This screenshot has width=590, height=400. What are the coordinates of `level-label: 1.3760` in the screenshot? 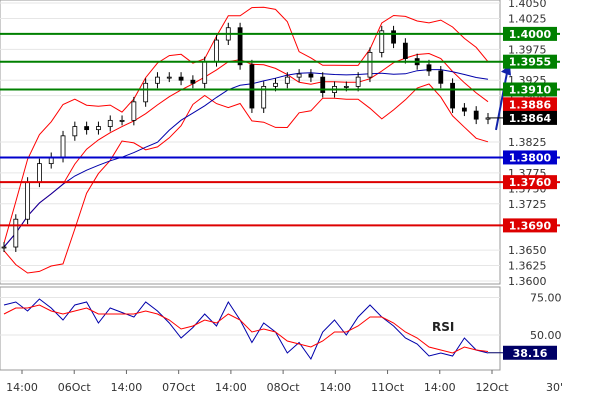 It's located at (530, 182).